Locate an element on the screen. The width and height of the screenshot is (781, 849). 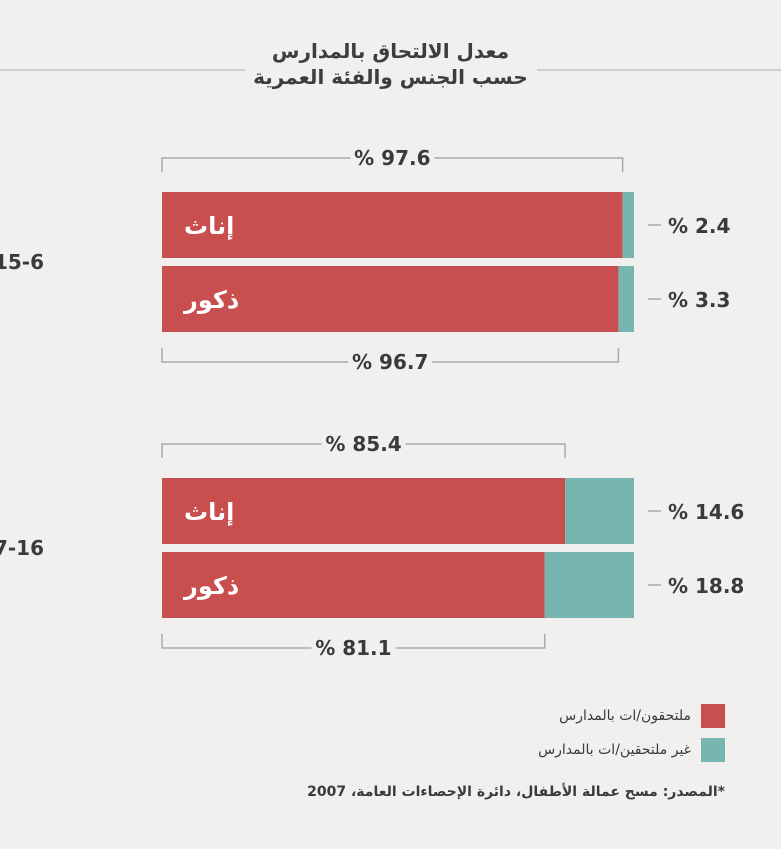
bracket-label-bg-g0-b0 is located at coordinates (392, 158).